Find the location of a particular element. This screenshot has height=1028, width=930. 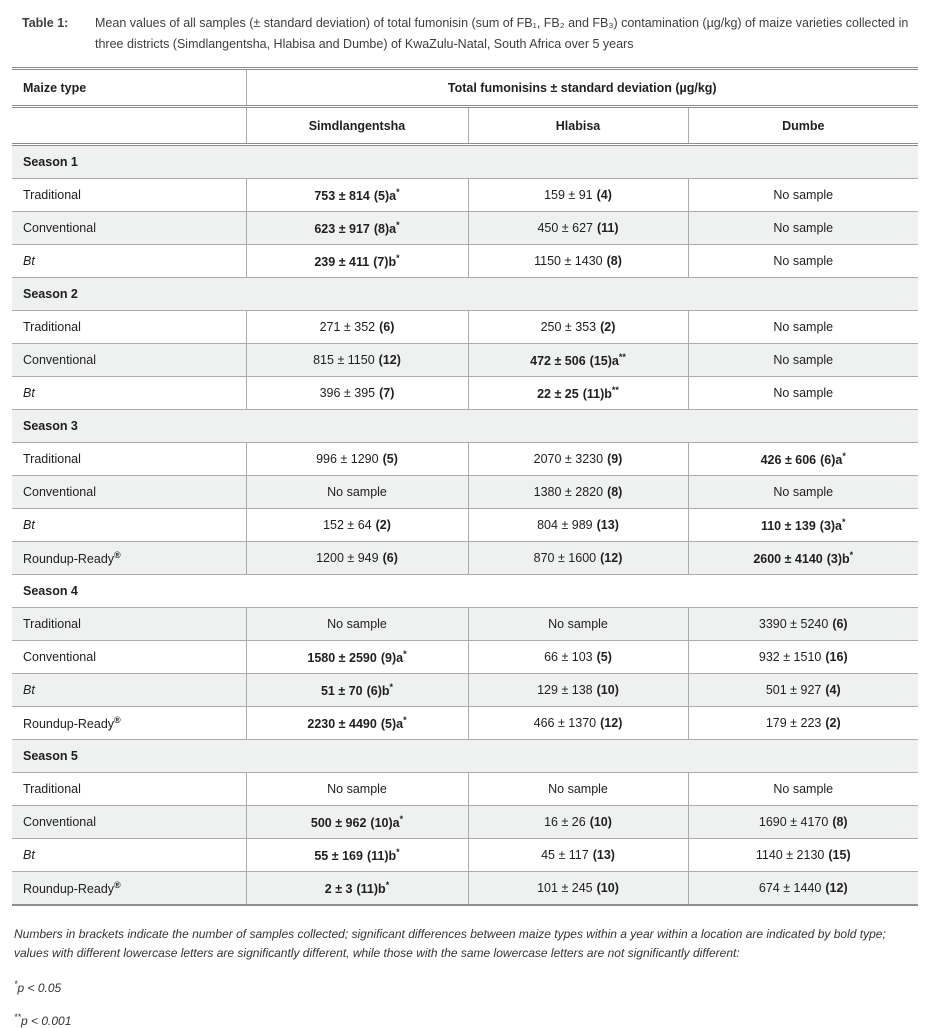

sample-count: (15) is located at coordinates (839, 855).